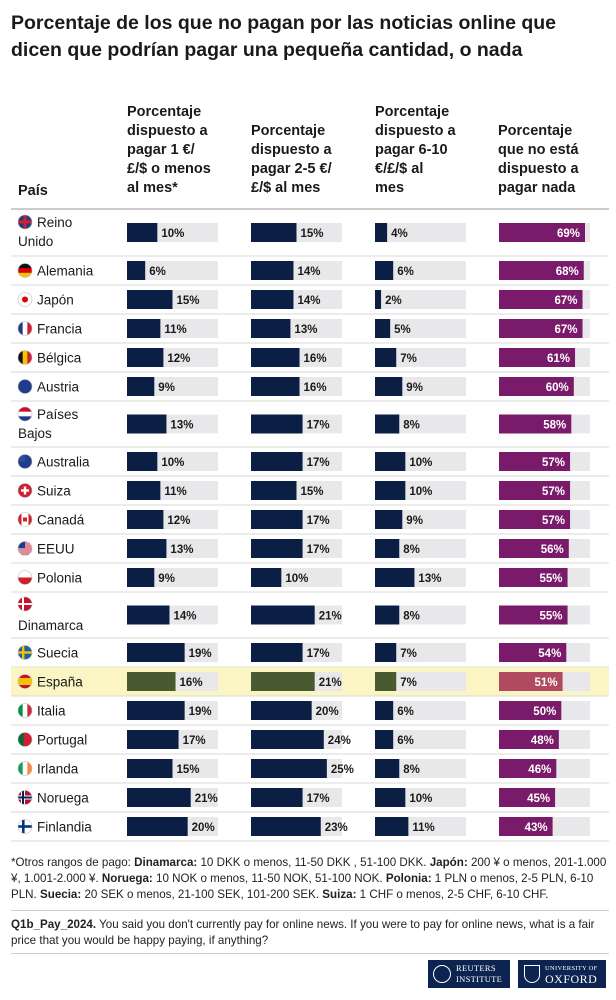 The width and height of the screenshot is (616, 1000). I want to click on column-header-line: que no está, so click(538, 150).